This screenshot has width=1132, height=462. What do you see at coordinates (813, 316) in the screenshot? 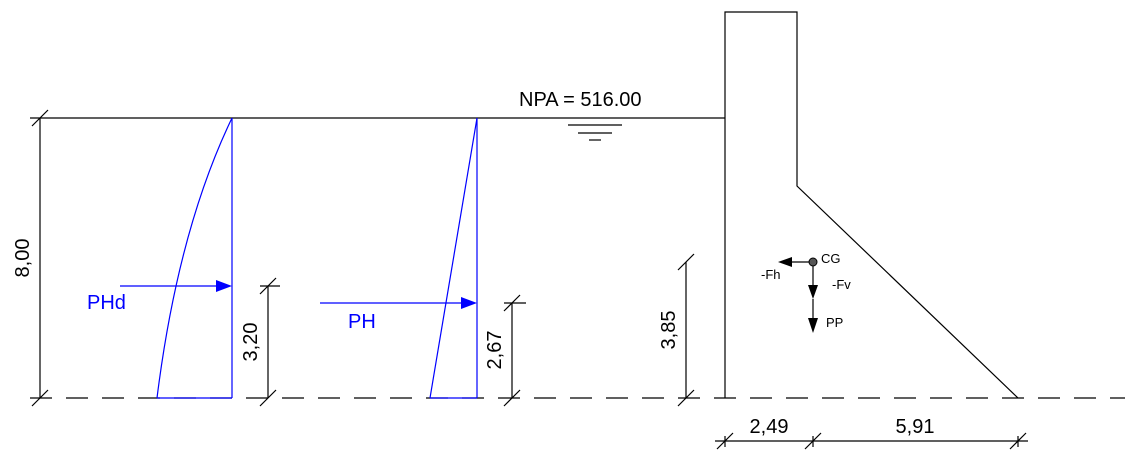
I see `pp-force-arrow` at bounding box center [813, 316].